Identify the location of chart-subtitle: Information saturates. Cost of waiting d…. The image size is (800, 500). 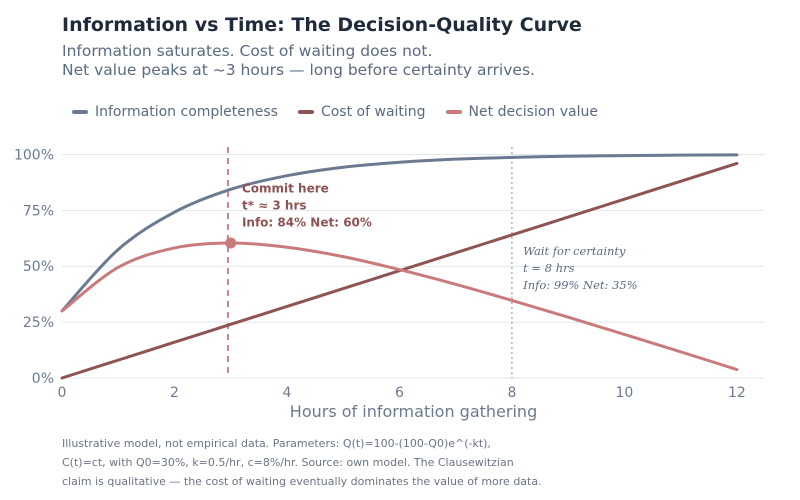
(298, 61).